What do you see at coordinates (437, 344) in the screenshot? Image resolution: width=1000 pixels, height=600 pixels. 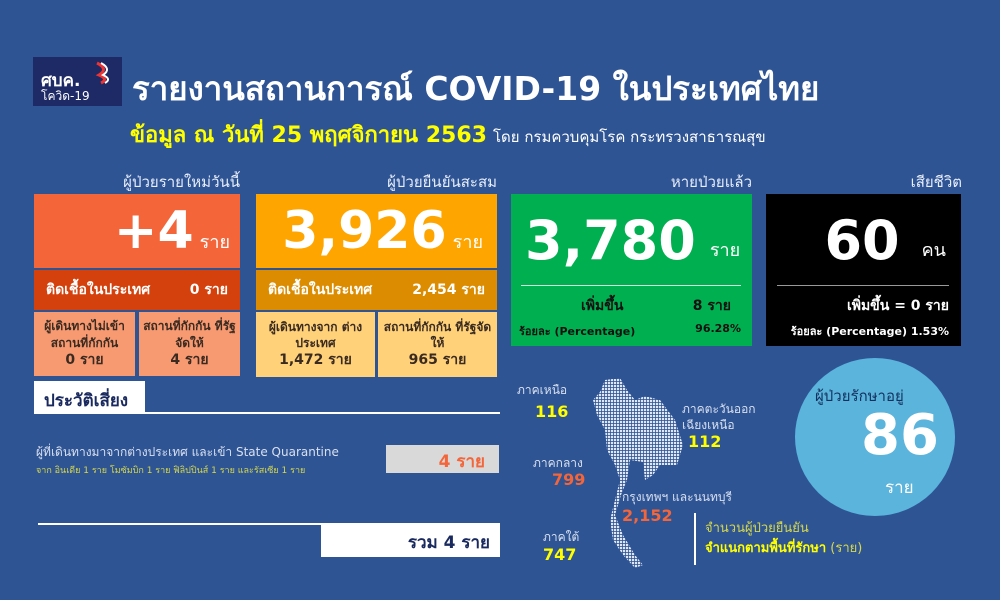 I see `cumulative-sub2: สถานที่กักกัน ที่รัฐจัดให้ 965 ราย` at bounding box center [437, 344].